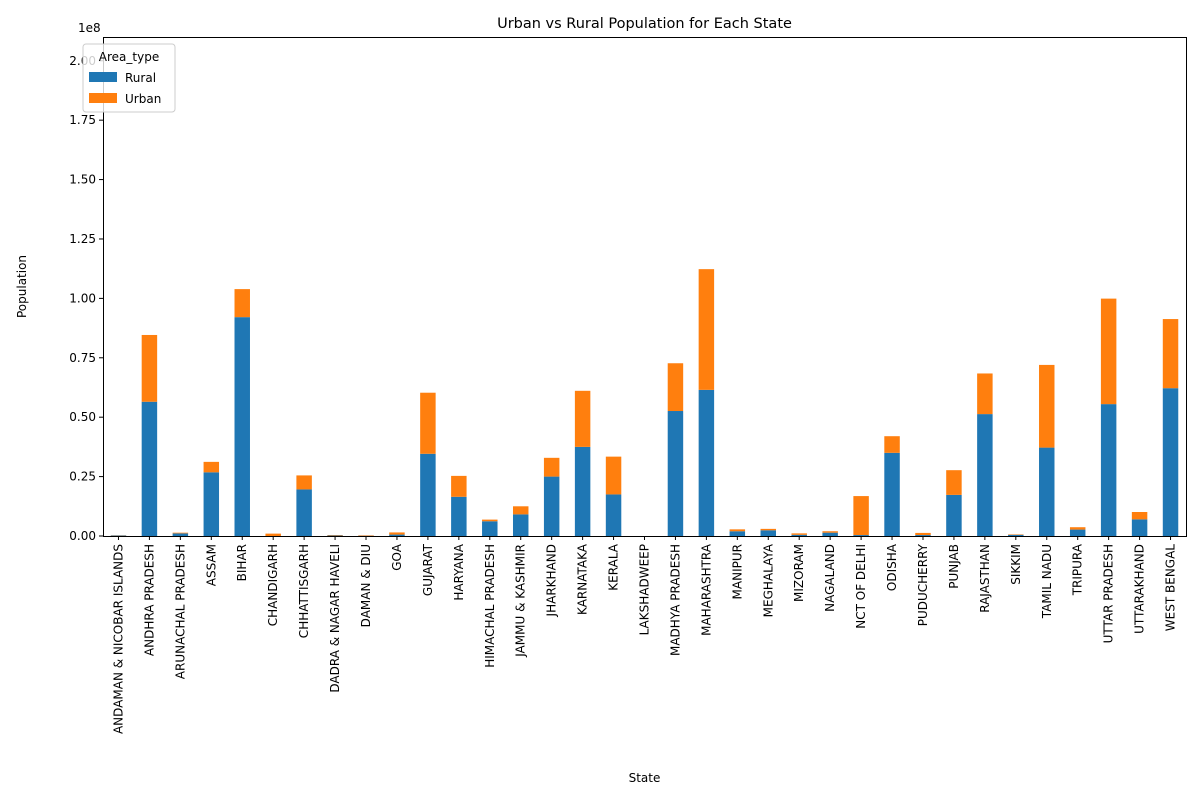 The image size is (1200, 800). Describe the element at coordinates (82, 180) in the screenshot. I see `y-tick-label: 1.50` at that location.